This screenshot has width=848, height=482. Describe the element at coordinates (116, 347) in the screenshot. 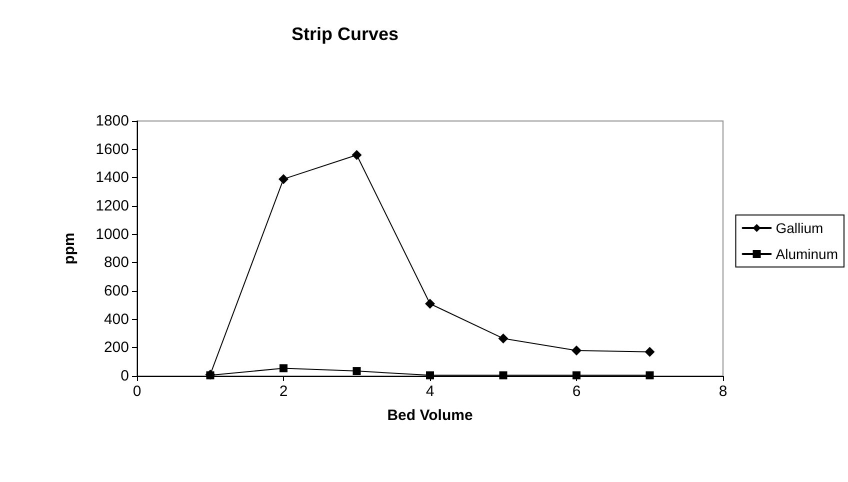

I see `y-tick-label: 200` at that location.